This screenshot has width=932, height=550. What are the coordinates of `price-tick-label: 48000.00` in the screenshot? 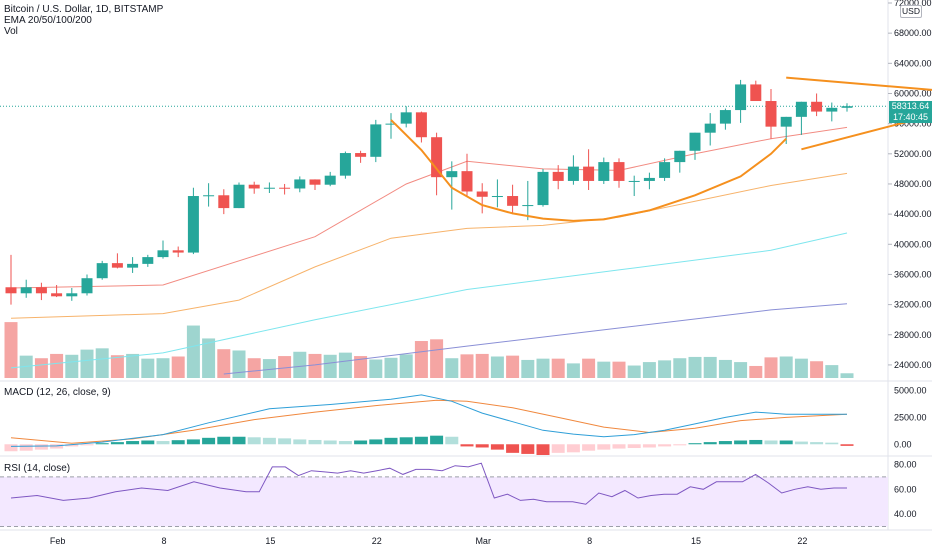 It's located at (913, 184).